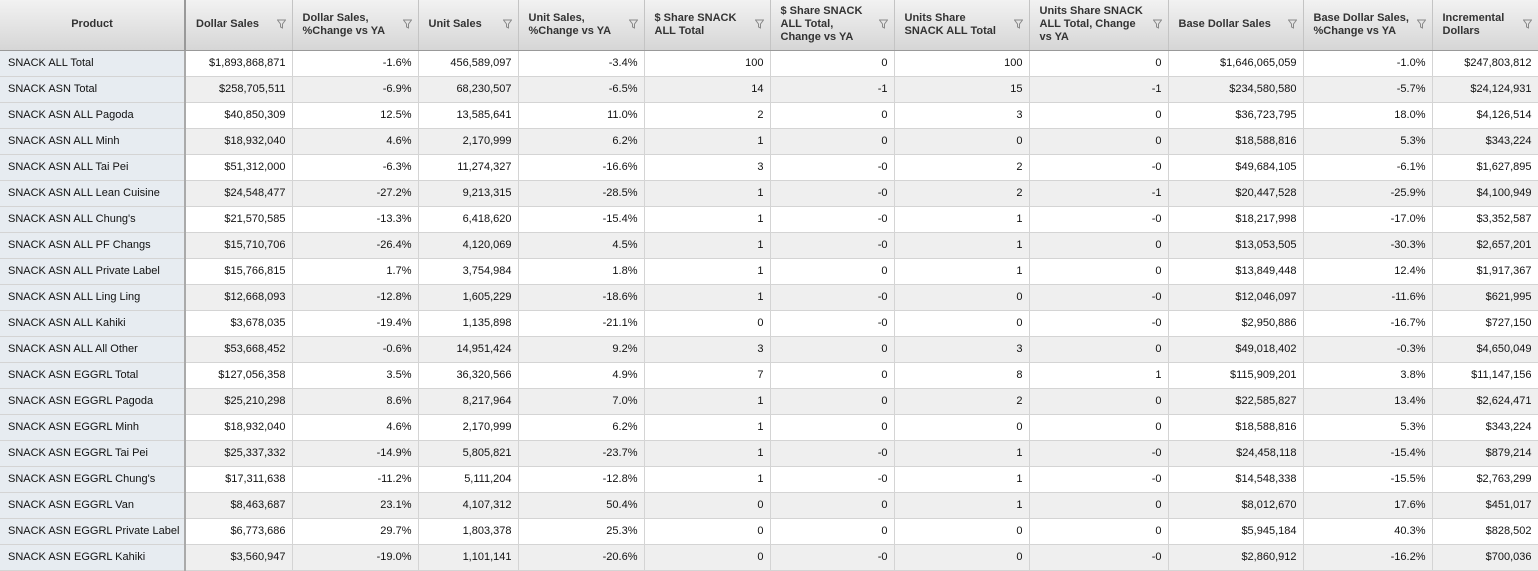 This screenshot has width=1538, height=571. Describe the element at coordinates (93, 25) in the screenshot. I see `column-header: Product` at that location.